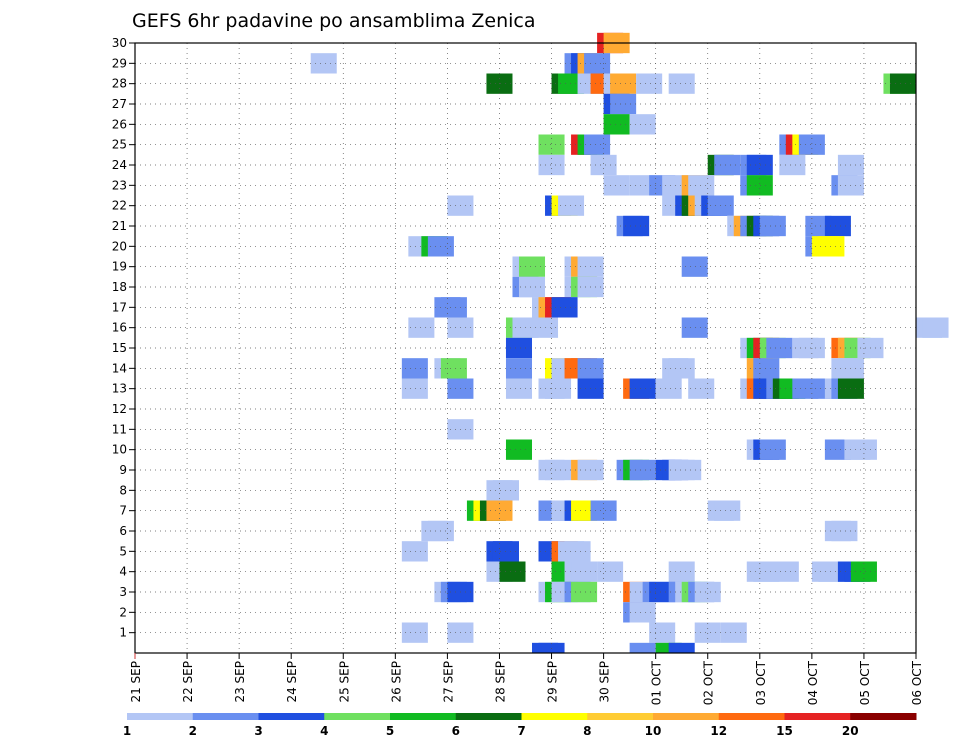  What do you see at coordinates (292, 682) in the screenshot?
I see `x-tick-label: 24 SEP` at bounding box center [292, 682].